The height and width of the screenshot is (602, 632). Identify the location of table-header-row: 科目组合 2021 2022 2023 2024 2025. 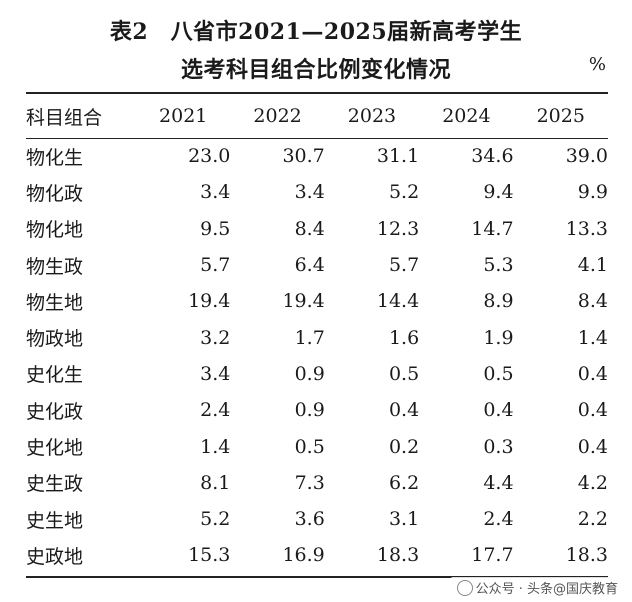
(317, 116).